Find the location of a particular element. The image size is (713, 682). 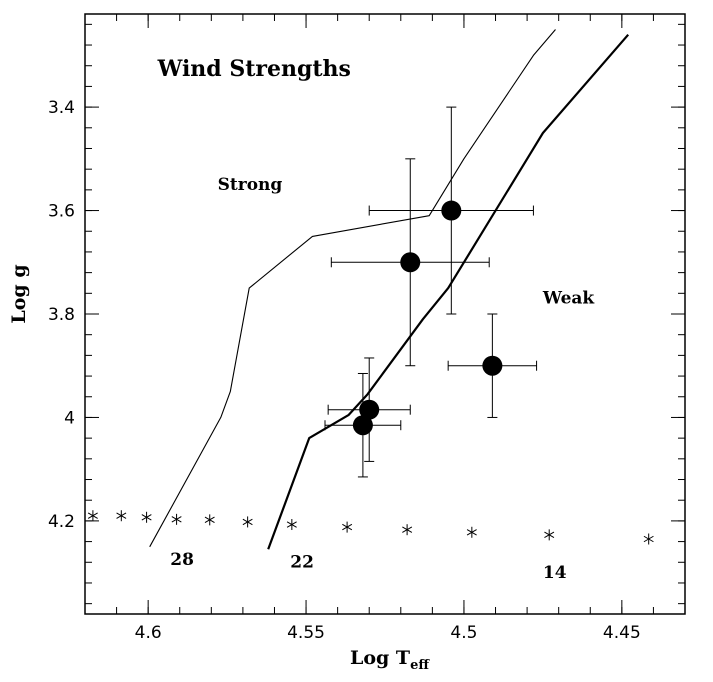

y-axis-label: Log g is located at coordinates (19, 293).